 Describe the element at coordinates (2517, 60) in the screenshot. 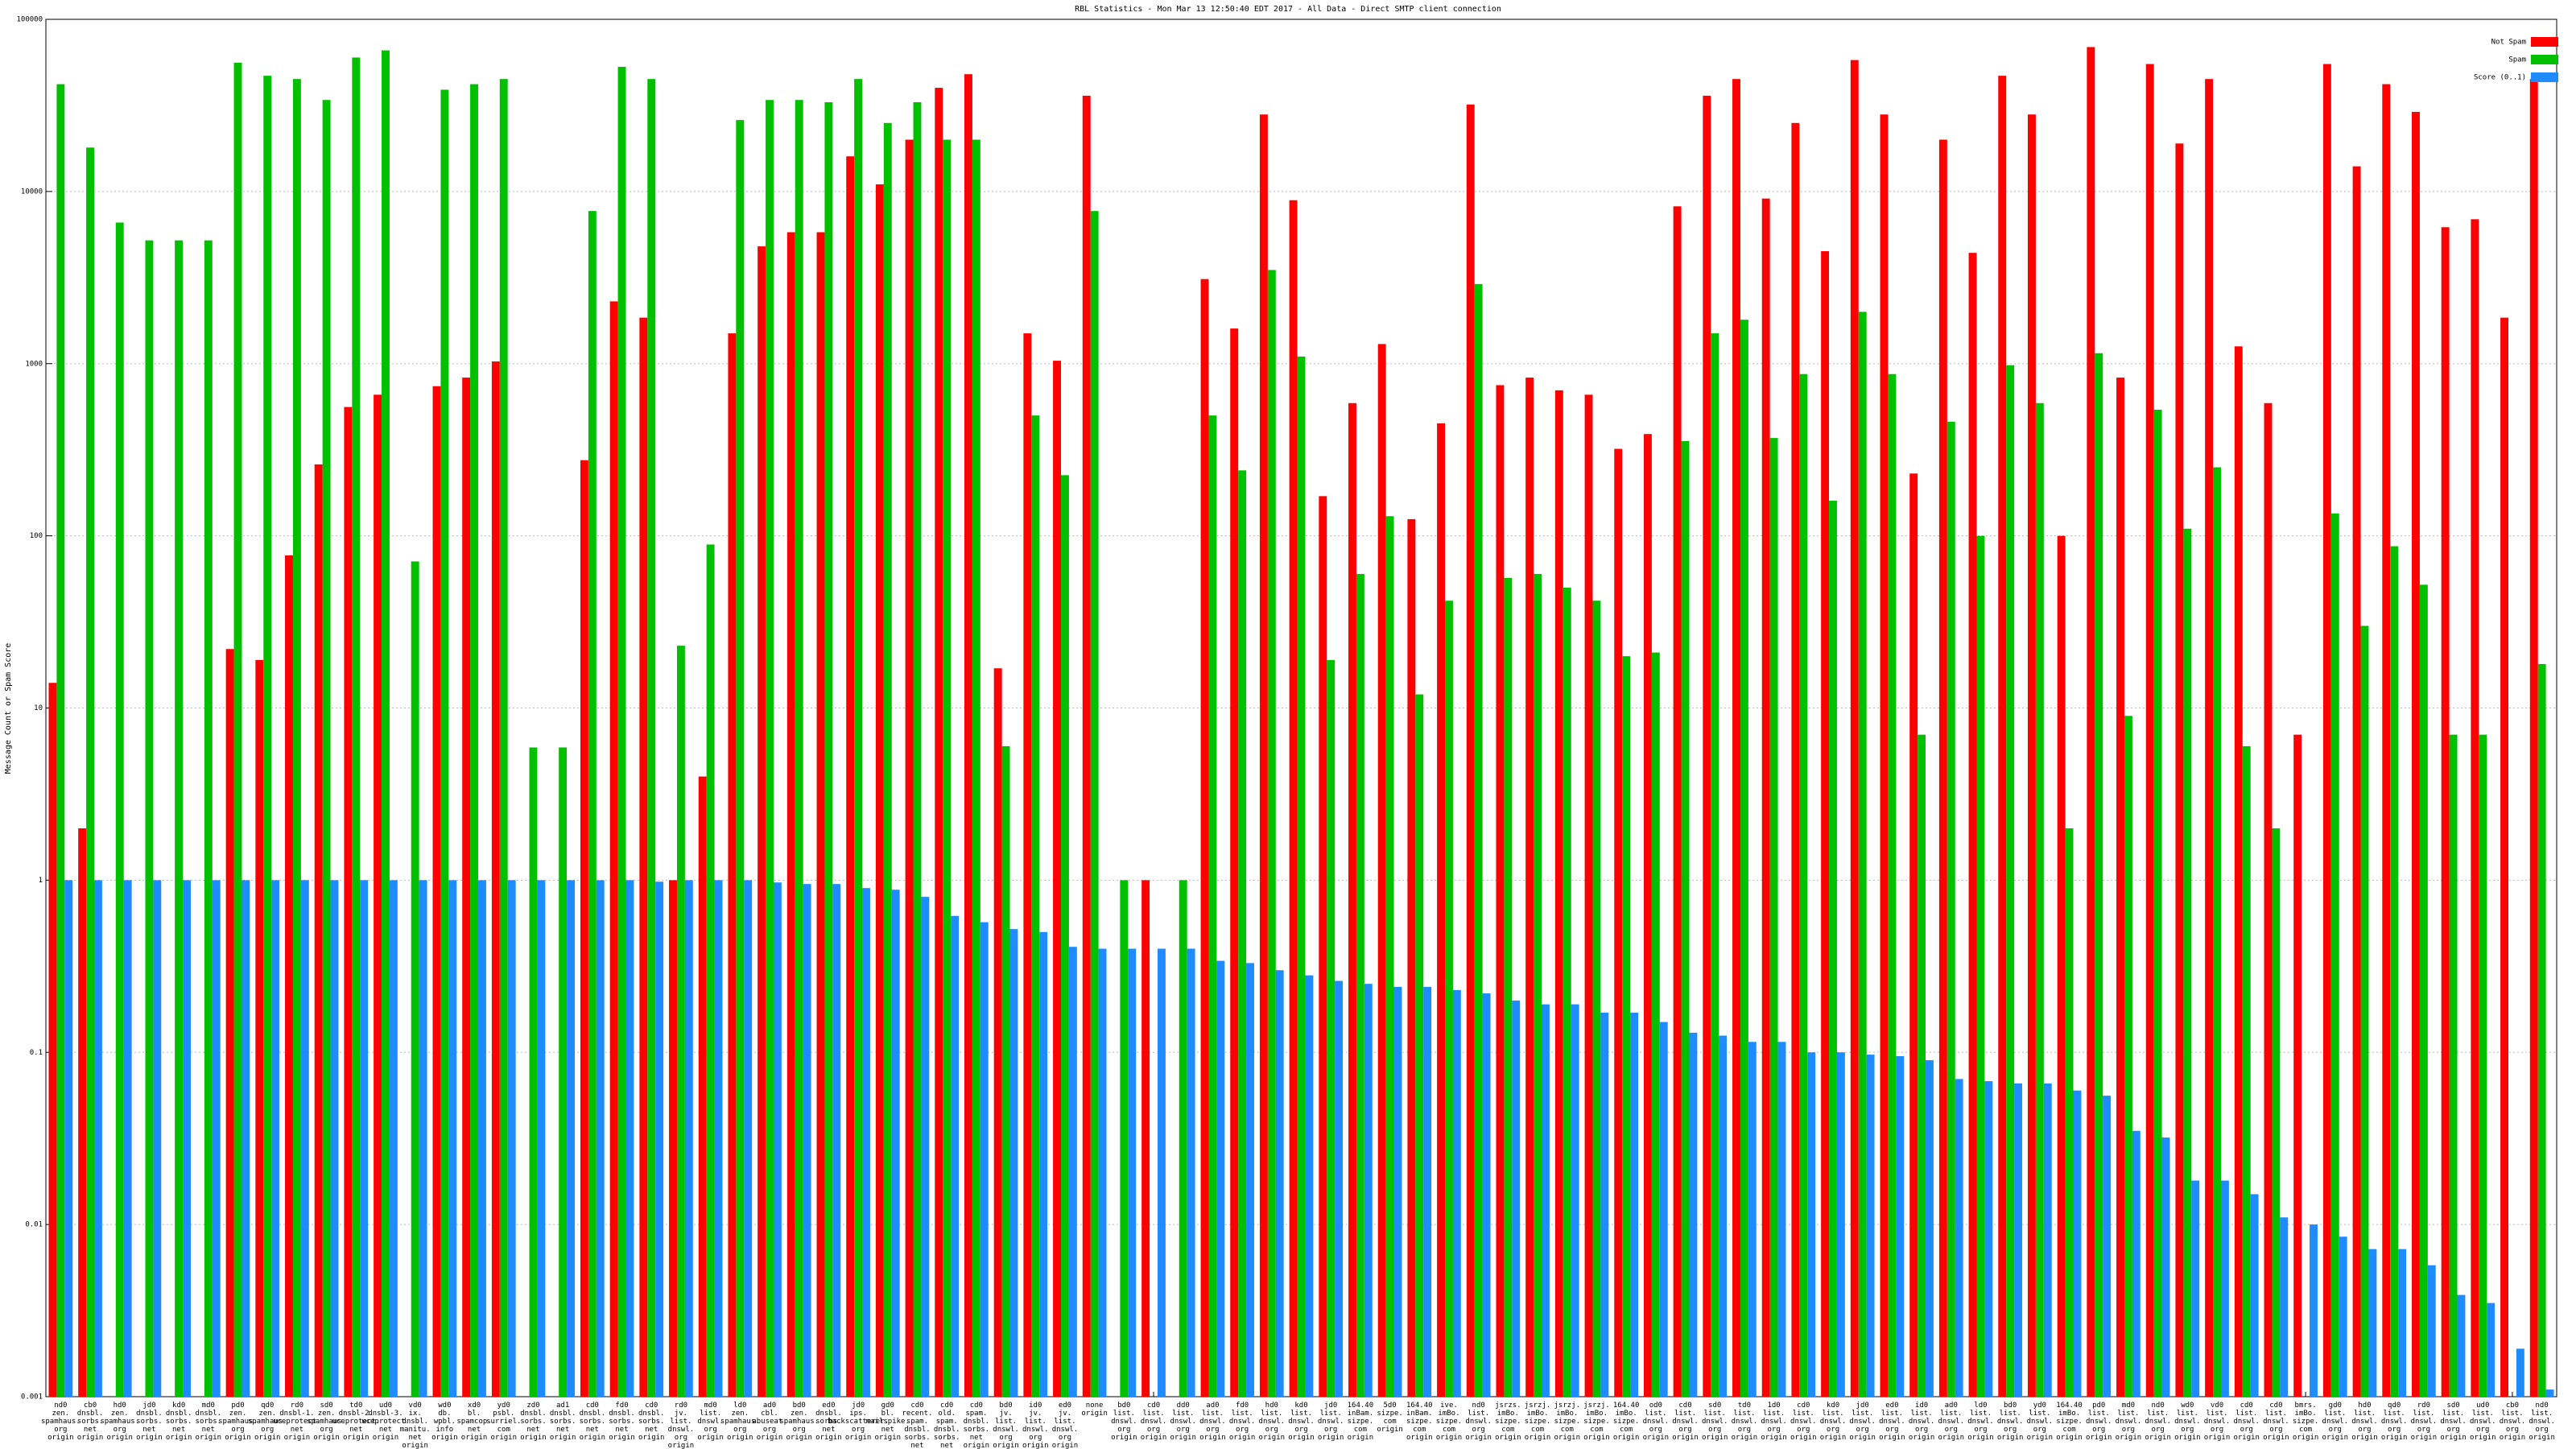

I see `legend-label: Spam` at that location.